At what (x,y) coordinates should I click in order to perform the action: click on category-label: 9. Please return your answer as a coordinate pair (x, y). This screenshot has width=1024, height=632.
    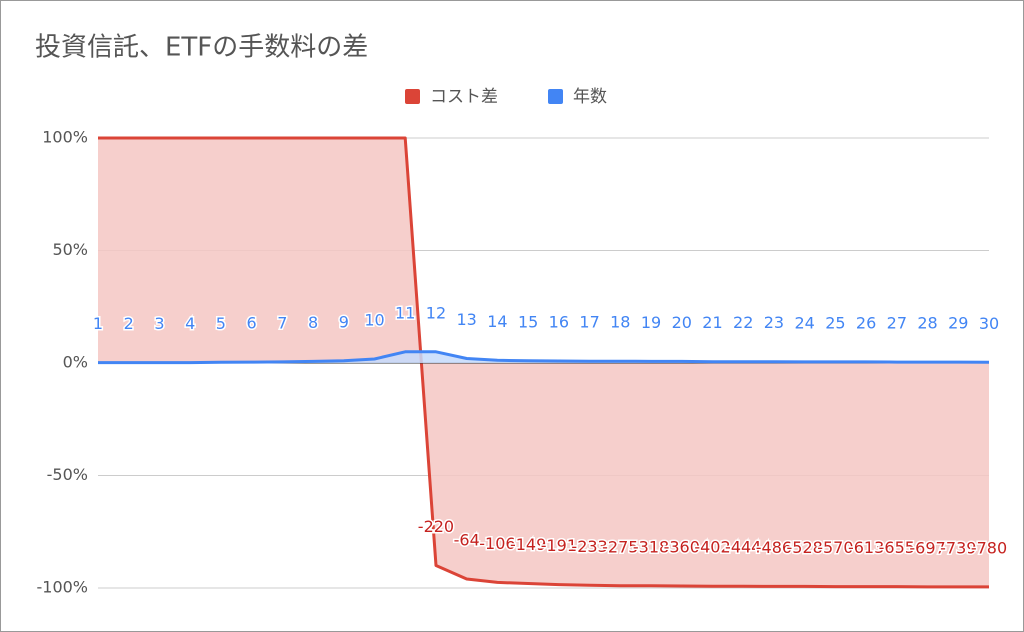
    Looking at the image, I should click on (344, 321).